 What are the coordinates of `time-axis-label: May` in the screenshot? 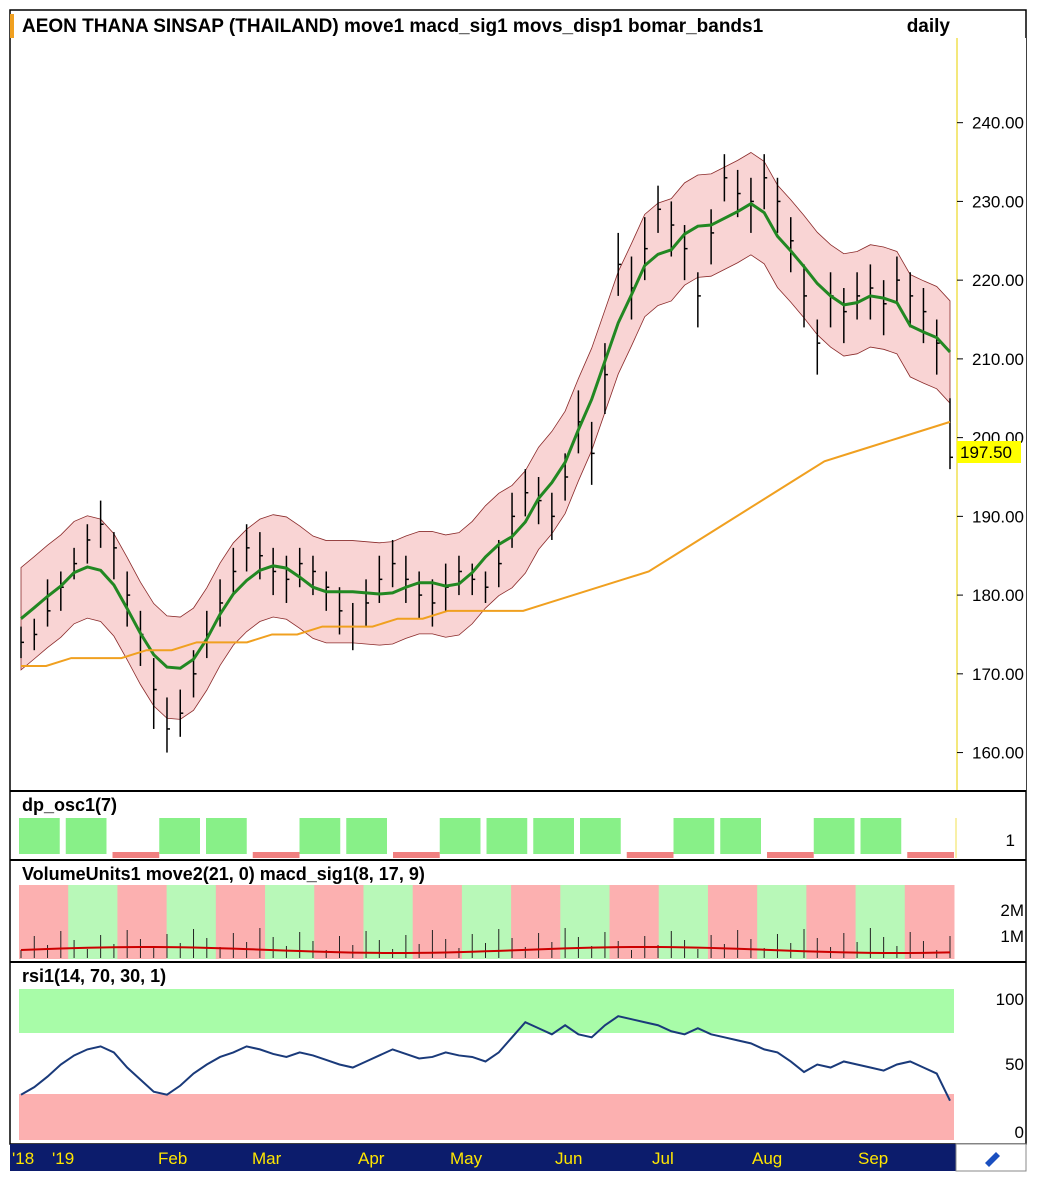 It's located at (466, 1158).